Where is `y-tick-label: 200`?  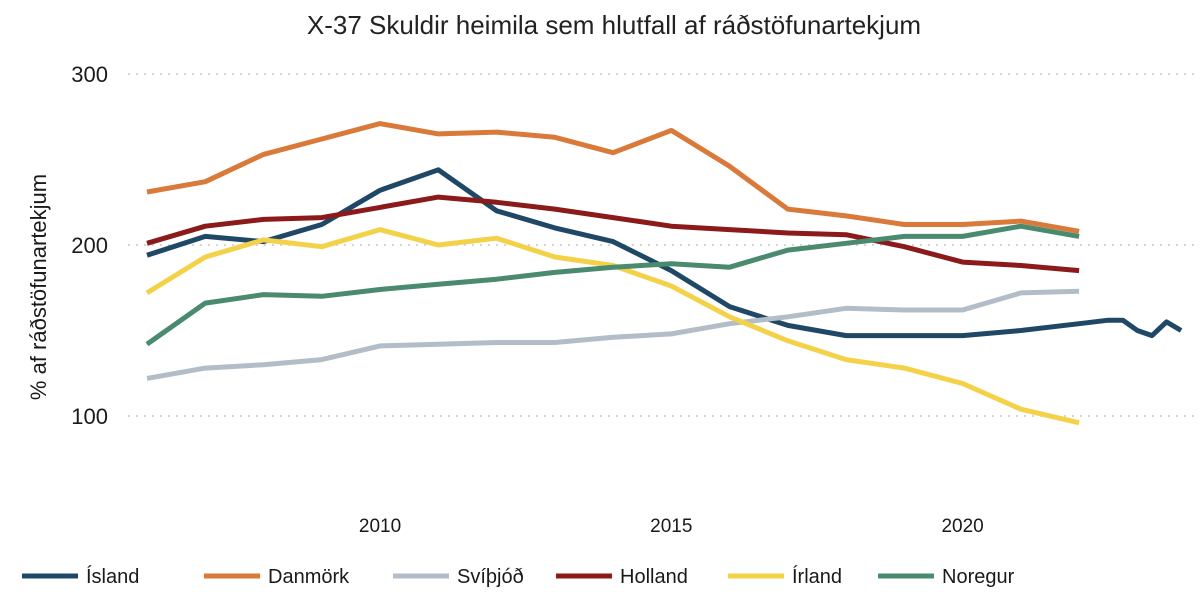
y-tick-label: 200 is located at coordinates (89, 245).